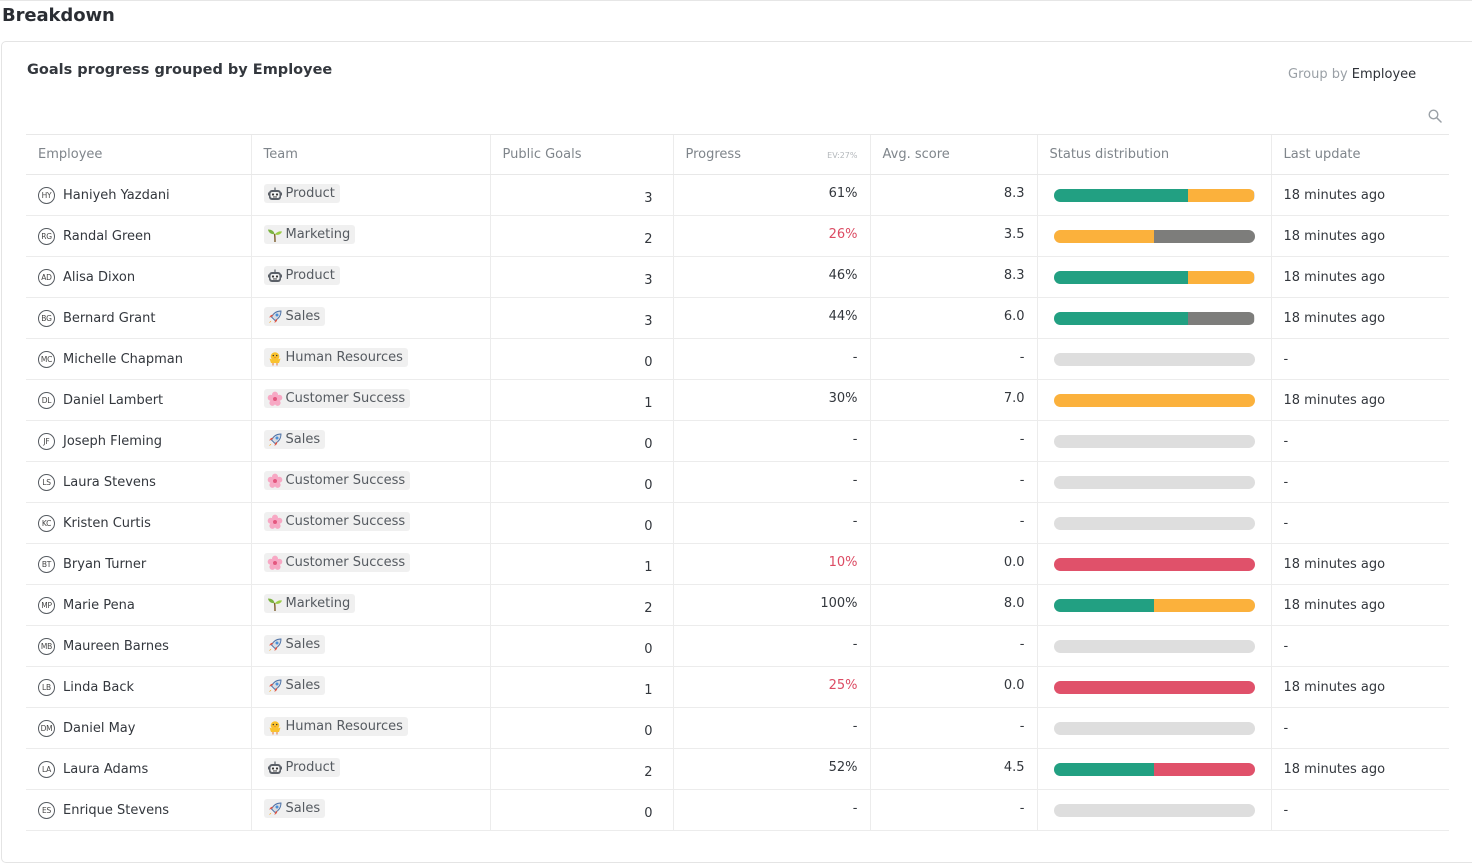  I want to click on employee-cell: LA Laura Adams, so click(138, 769).